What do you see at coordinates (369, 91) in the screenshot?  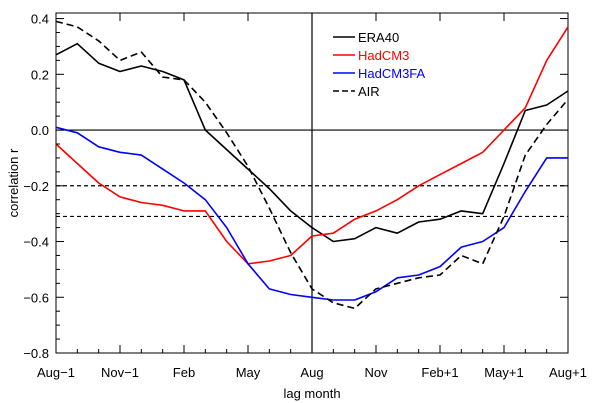 I see `legend-label-air: AIR` at bounding box center [369, 91].